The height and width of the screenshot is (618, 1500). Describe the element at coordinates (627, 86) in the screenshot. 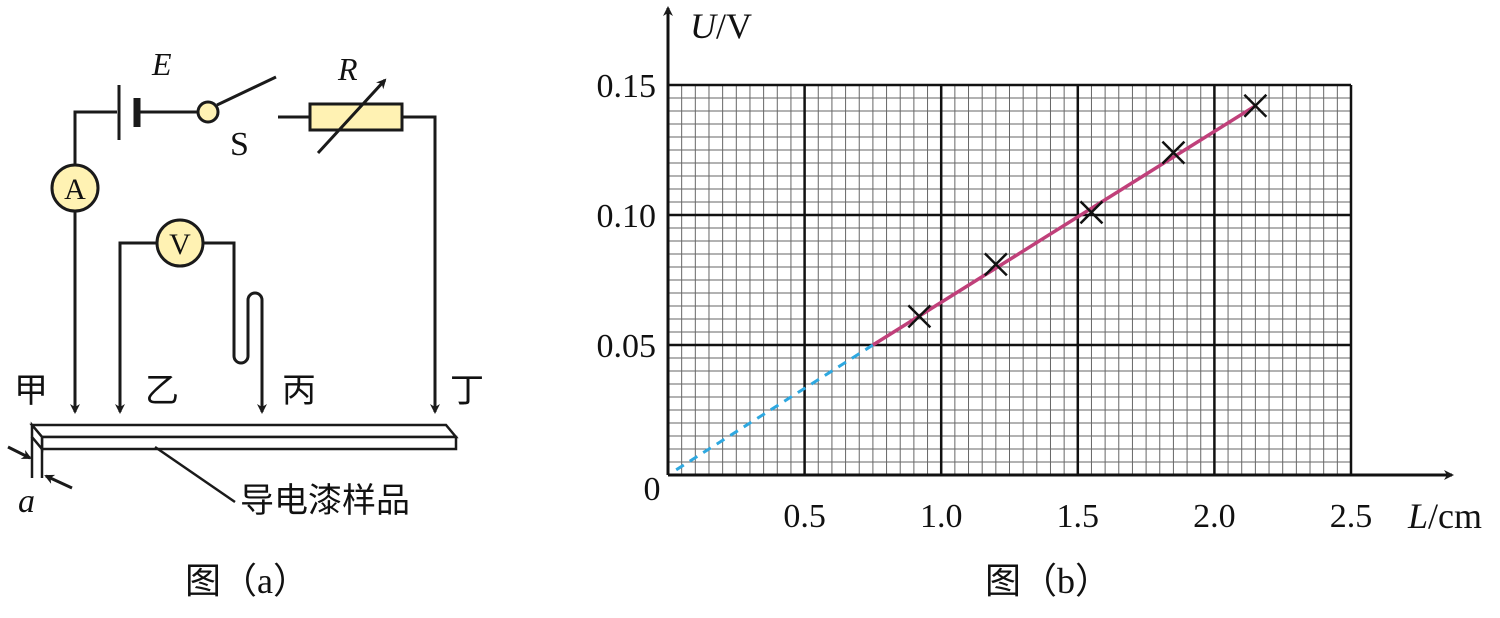

I see `y-tick-label: 0.15` at that location.